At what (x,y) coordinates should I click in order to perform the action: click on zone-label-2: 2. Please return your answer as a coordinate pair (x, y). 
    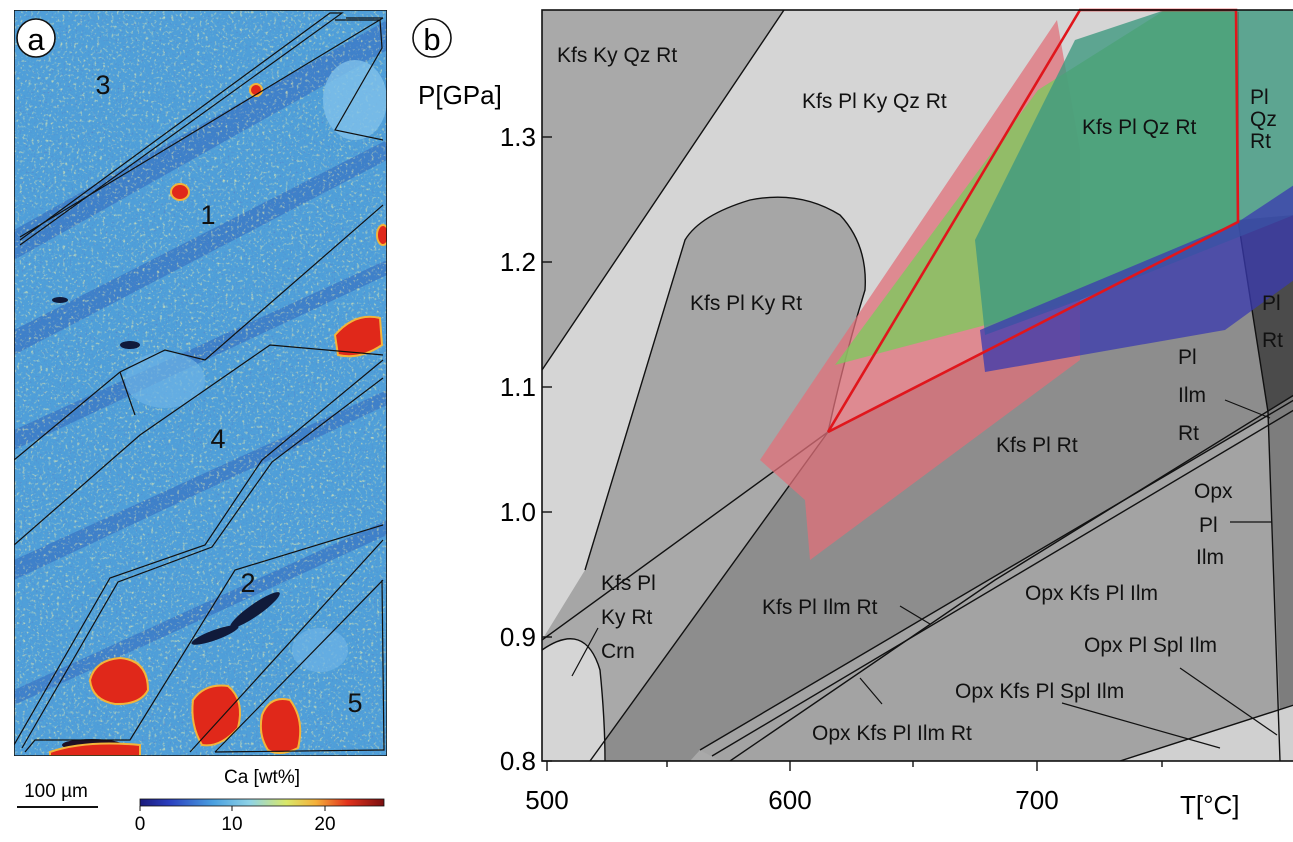
    Looking at the image, I should click on (247, 583).